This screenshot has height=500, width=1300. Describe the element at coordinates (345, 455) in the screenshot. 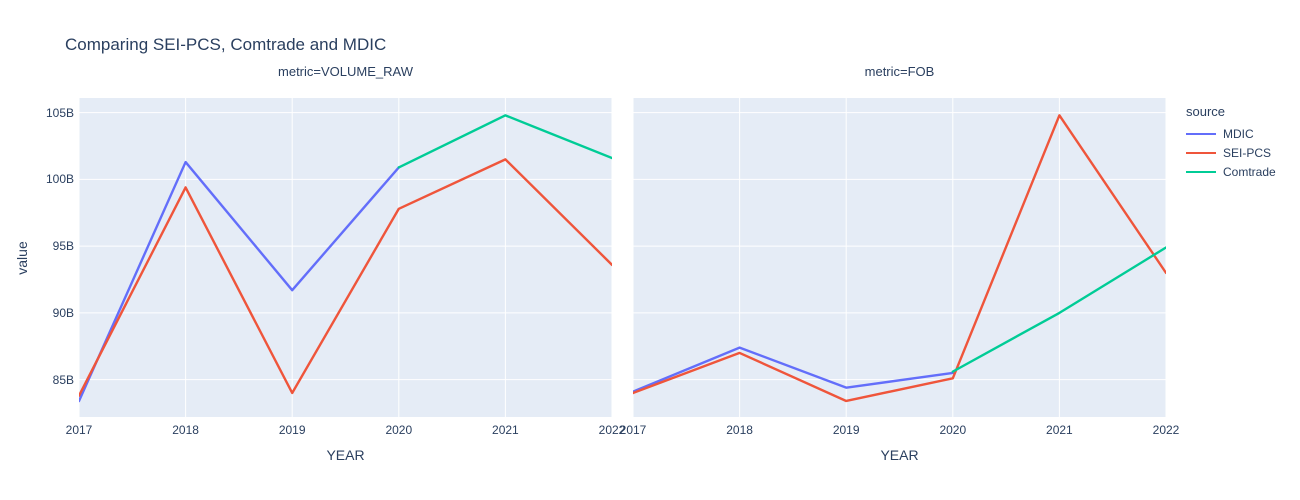

I see `x-axis-title-left: YEAR` at that location.